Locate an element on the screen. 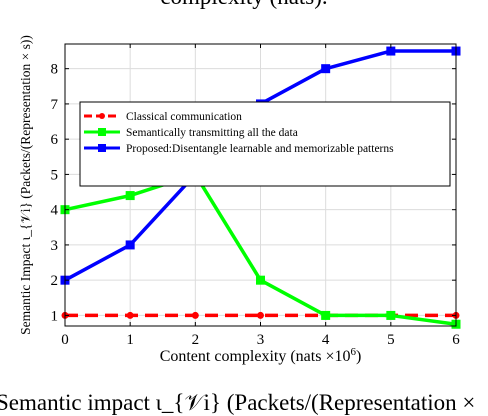  x-tick-label: 1 is located at coordinates (130, 340).